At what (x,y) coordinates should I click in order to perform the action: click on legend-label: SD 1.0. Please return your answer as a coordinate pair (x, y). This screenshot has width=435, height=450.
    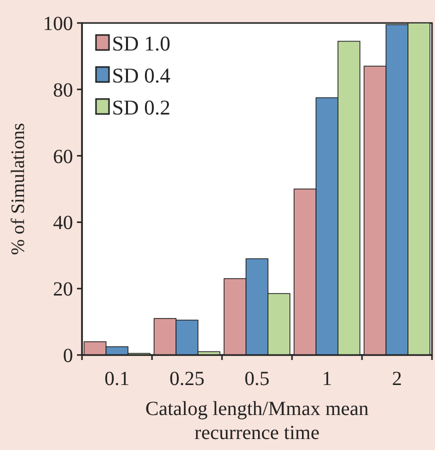
    Looking at the image, I should click on (141, 43).